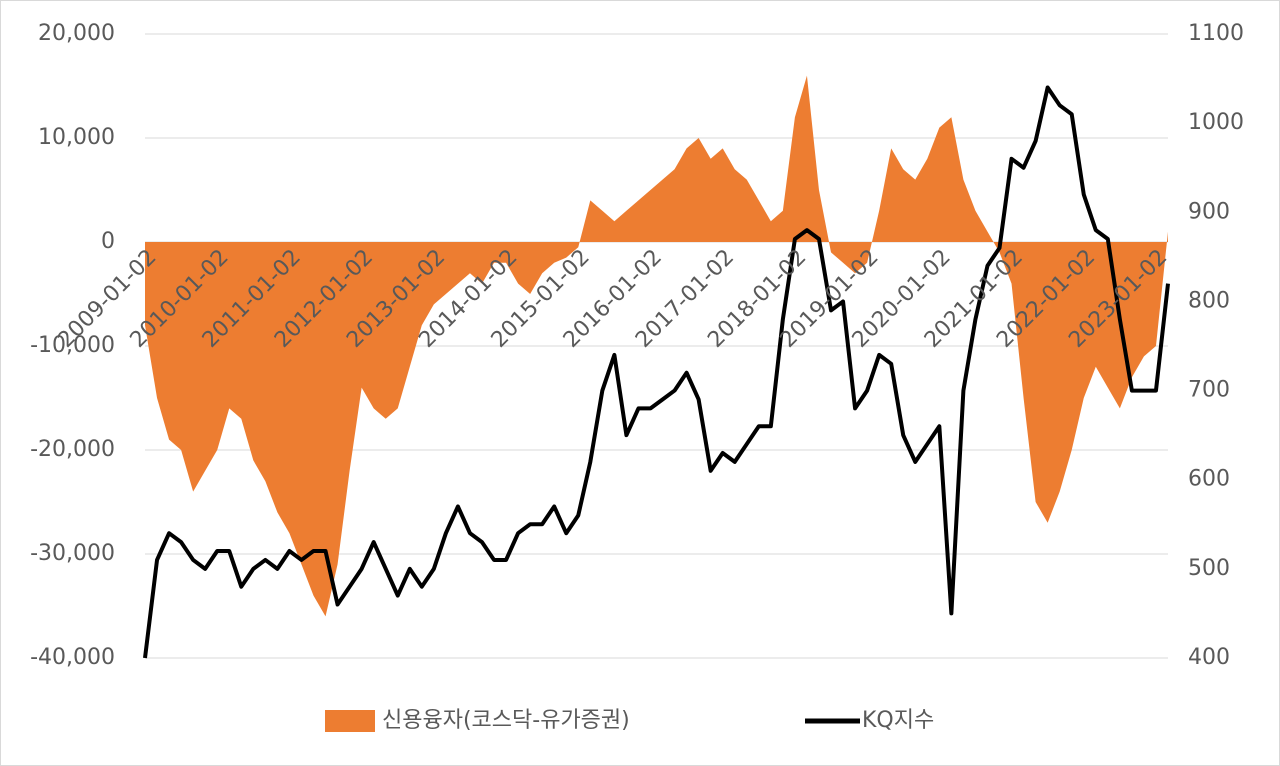 This screenshot has height=766, width=1280. What do you see at coordinates (72, 345) in the screenshot?
I see `y-tick-label: -10,000` at bounding box center [72, 345].